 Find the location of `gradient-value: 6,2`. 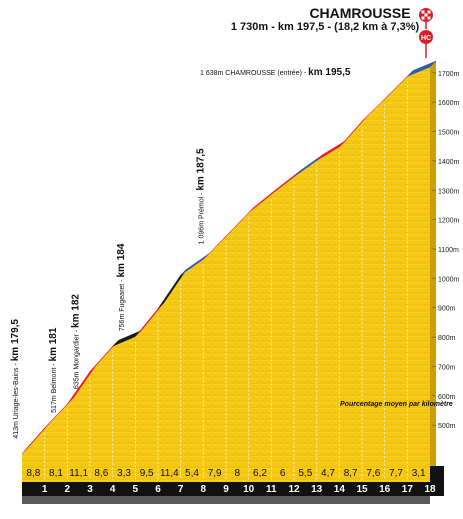

gradient-value: 6,2 is located at coordinates (260, 473).